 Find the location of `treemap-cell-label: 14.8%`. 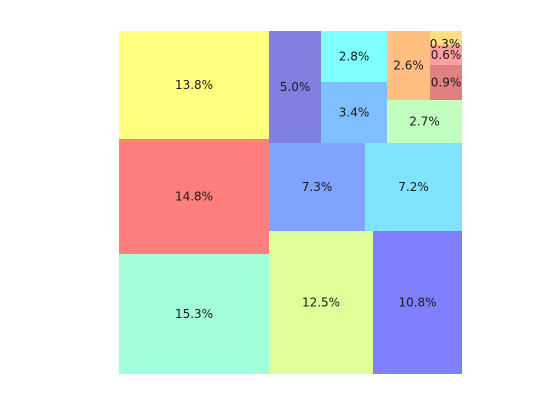

treemap-cell-label: 14.8% is located at coordinates (194, 197).